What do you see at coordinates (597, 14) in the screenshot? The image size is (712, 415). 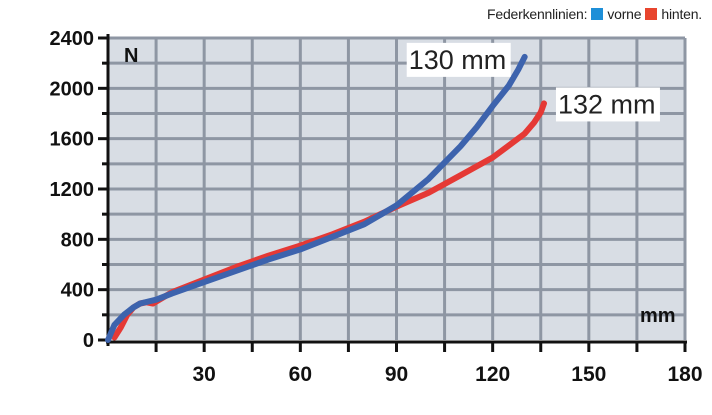 I see `legend-swatch-vorne` at bounding box center [597, 14].